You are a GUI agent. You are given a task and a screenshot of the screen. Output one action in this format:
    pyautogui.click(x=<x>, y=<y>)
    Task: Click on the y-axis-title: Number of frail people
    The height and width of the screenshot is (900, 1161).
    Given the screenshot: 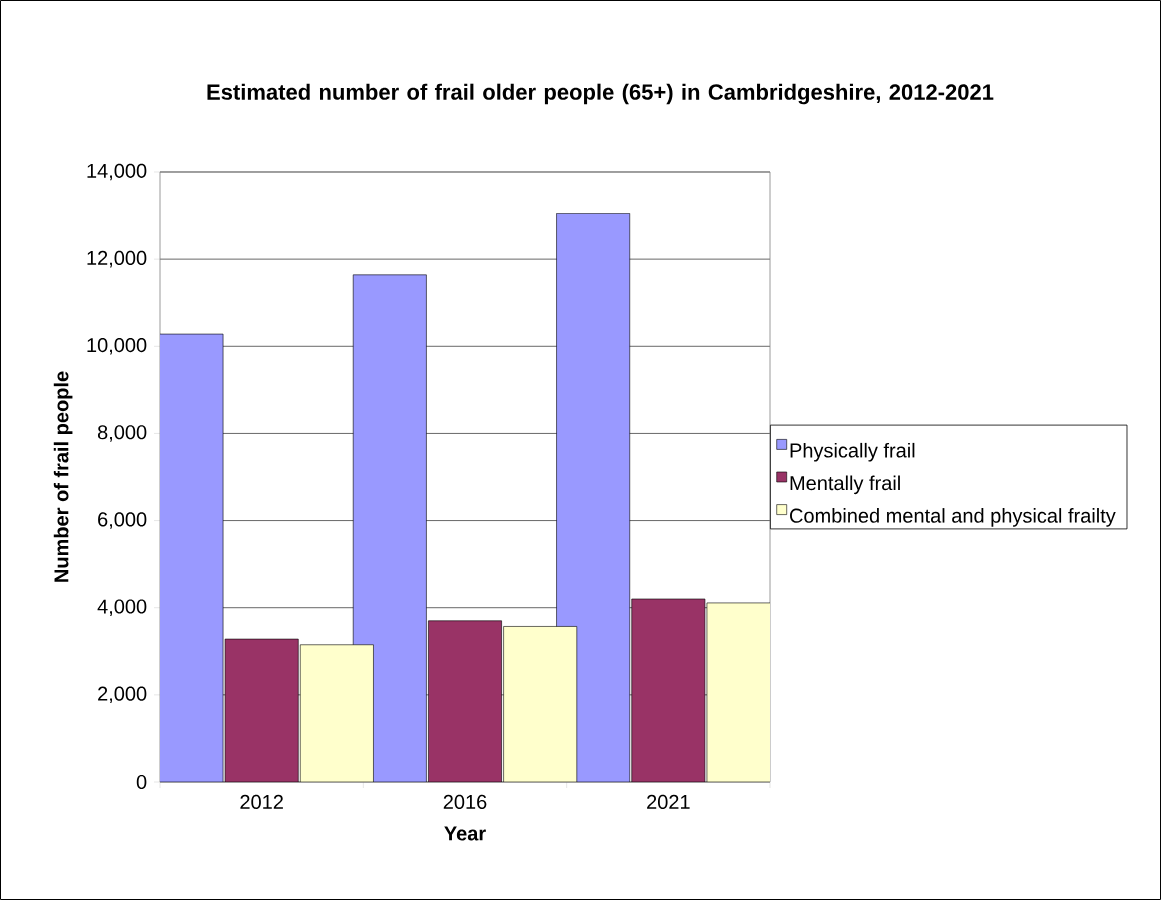 What is the action you would take?
    pyautogui.click(x=63, y=476)
    